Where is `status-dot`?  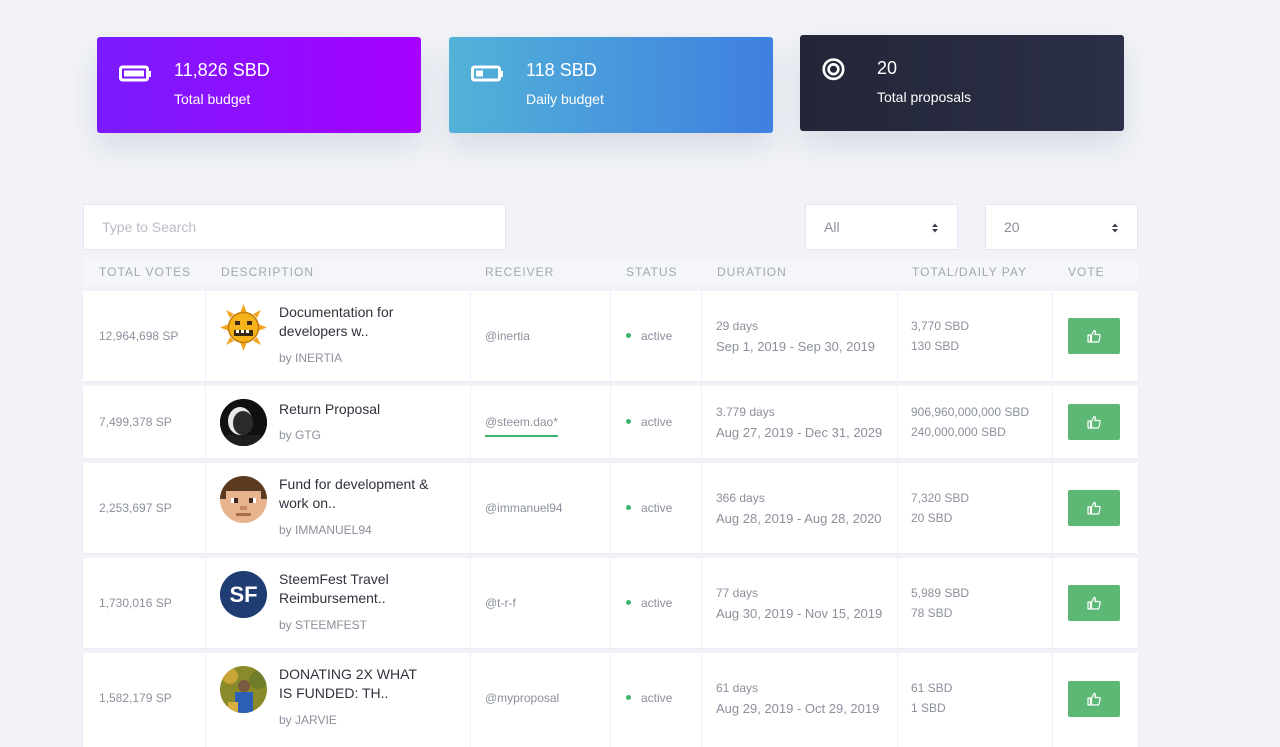
status-dot is located at coordinates (628, 422).